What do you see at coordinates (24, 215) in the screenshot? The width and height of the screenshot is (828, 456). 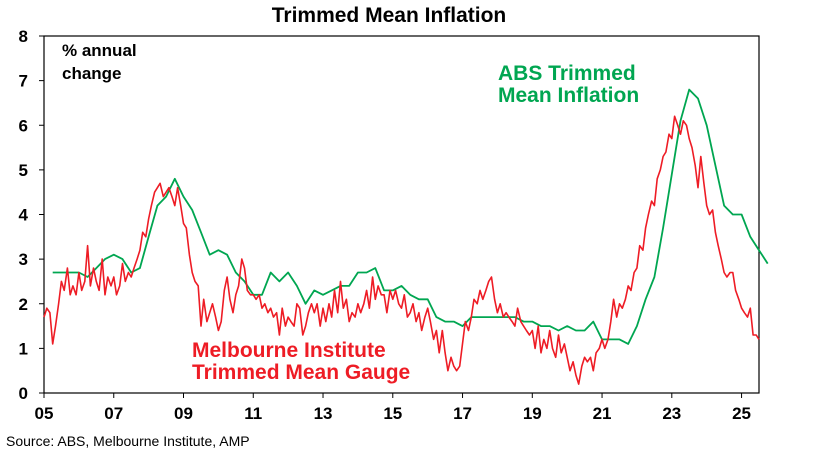 I see `y-tick-label: 4` at bounding box center [24, 215].